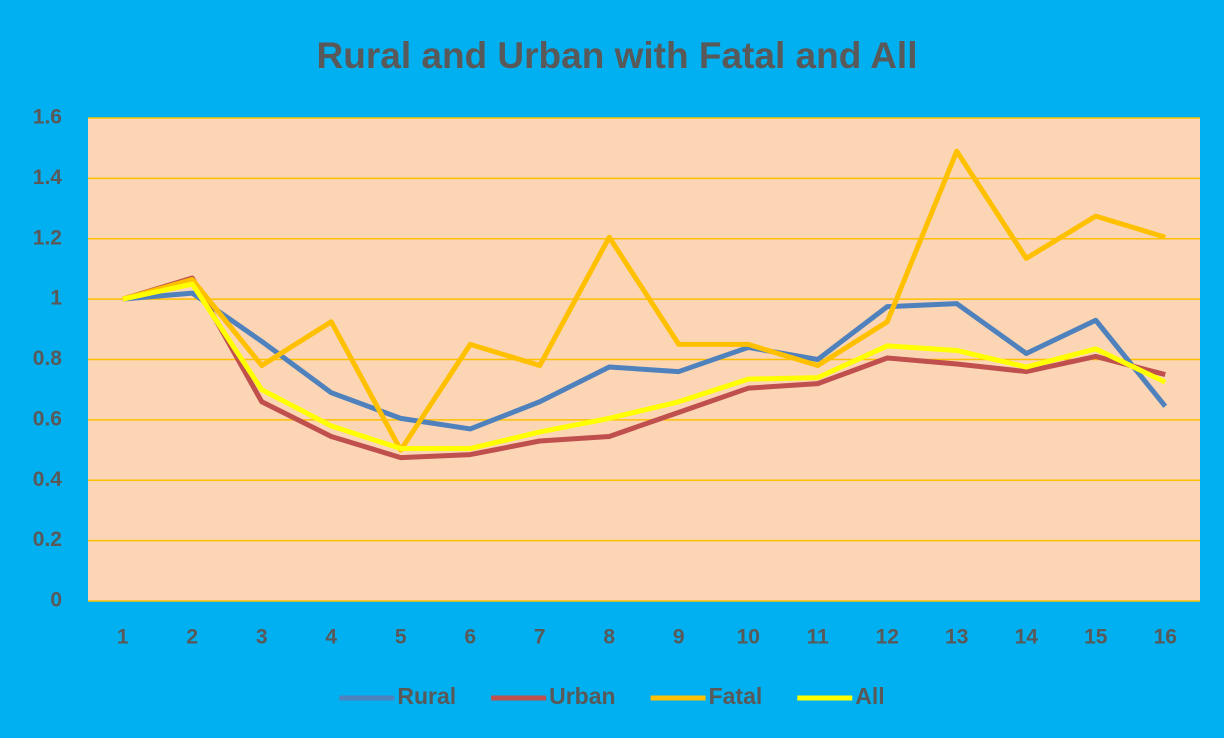  Describe the element at coordinates (47, 237) in the screenshot. I see `y-tick-label: 1.2` at that location.